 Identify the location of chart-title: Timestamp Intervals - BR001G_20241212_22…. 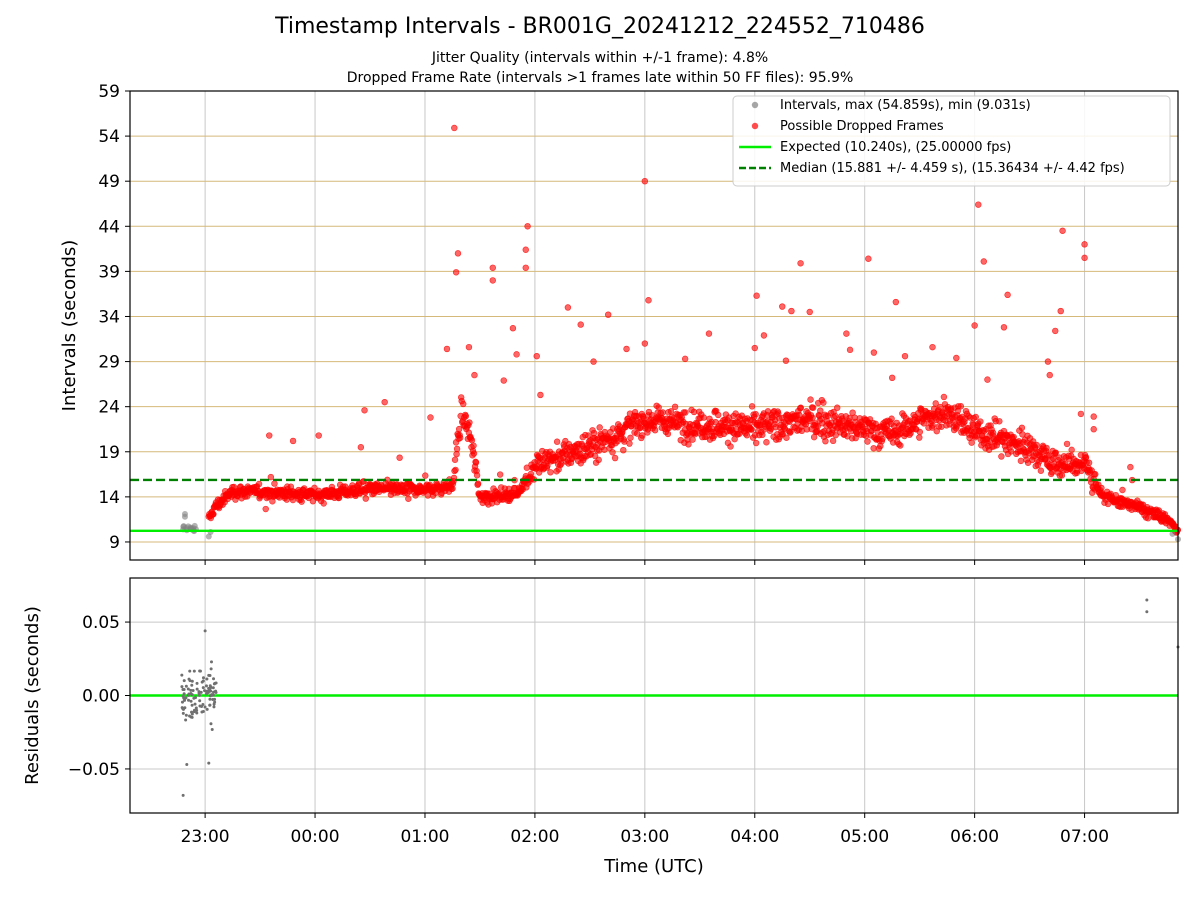
(600, 26).